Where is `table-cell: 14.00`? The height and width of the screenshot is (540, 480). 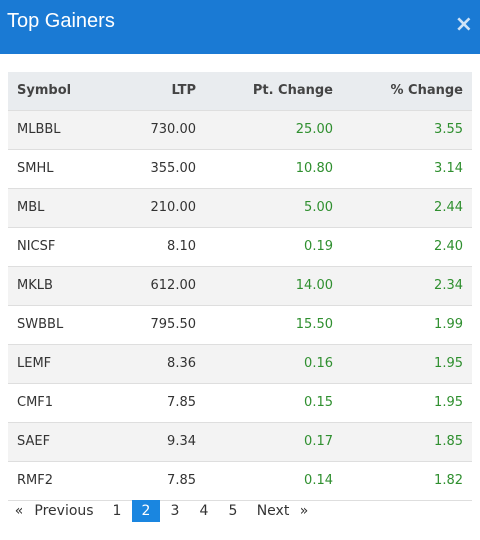 table-cell: 14.00 is located at coordinates (314, 285).